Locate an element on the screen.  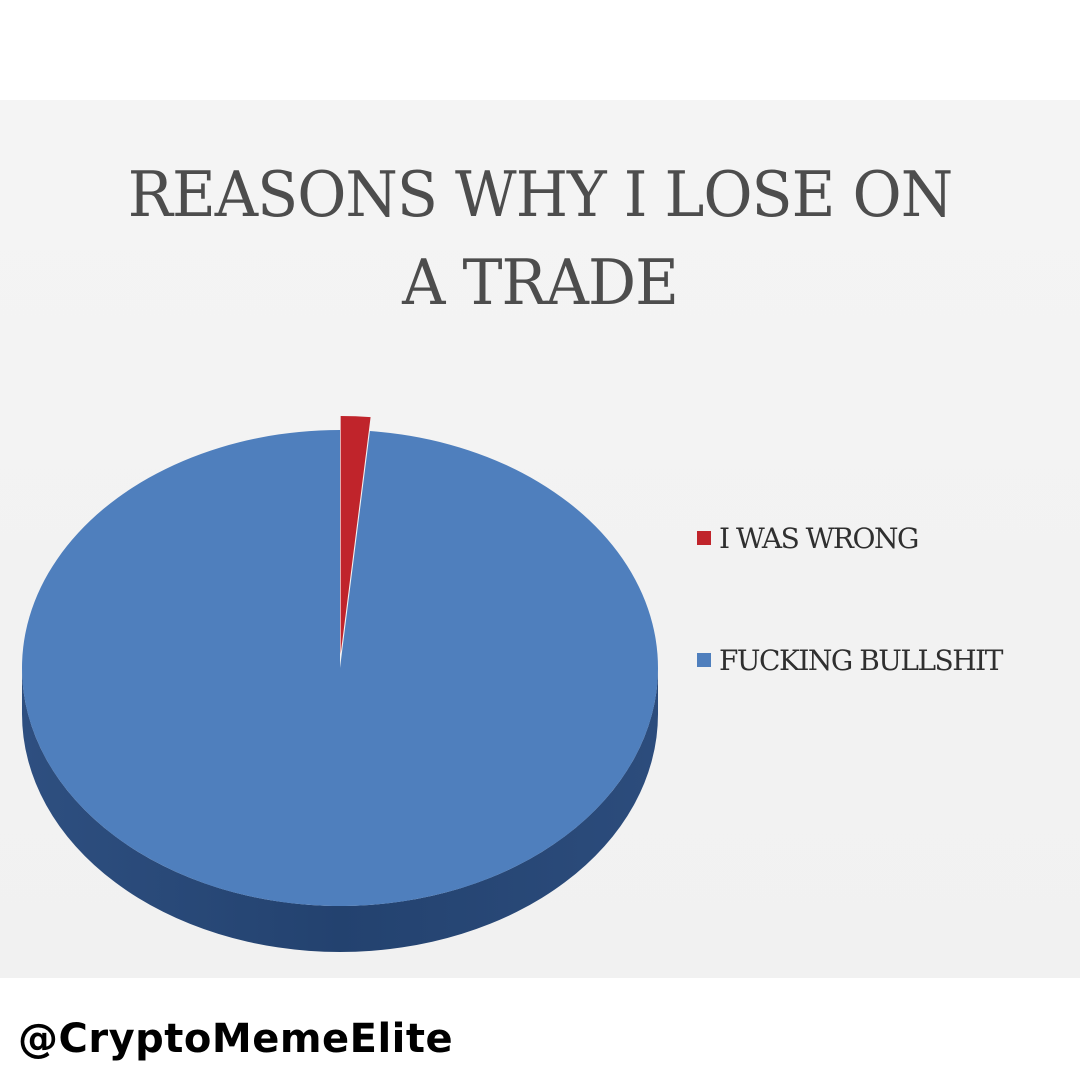
watermark-handle: @CryptoMemeElite is located at coordinates (236, 1039).